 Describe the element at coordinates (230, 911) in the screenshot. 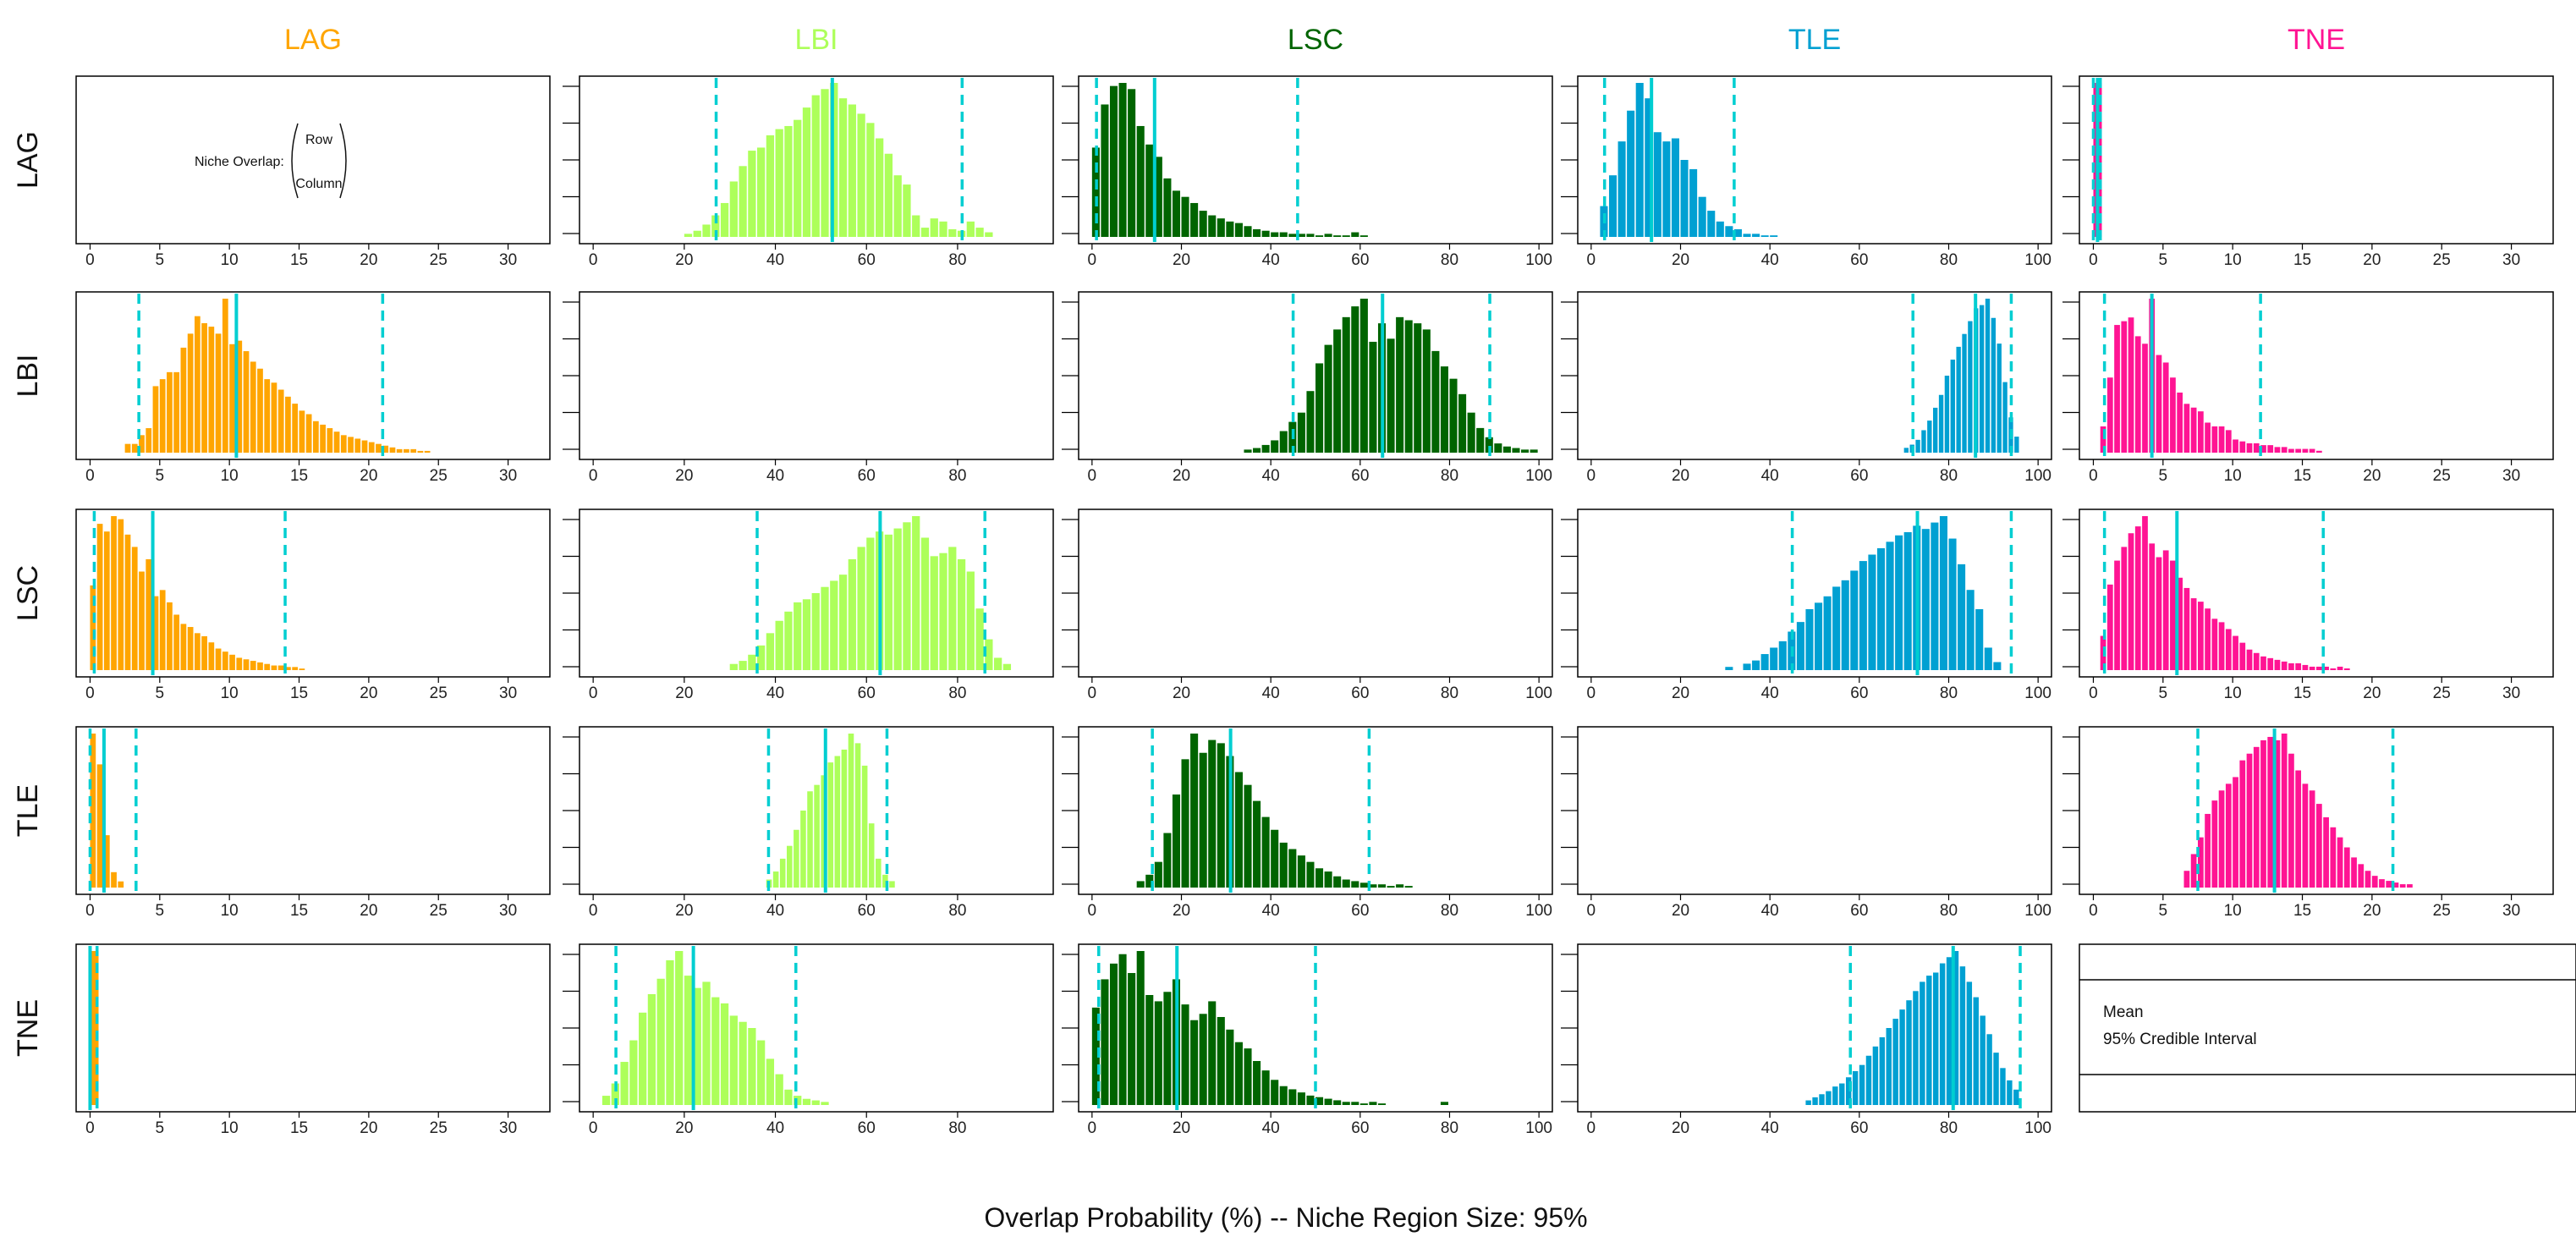

I see `x-tick-label: 10` at that location.